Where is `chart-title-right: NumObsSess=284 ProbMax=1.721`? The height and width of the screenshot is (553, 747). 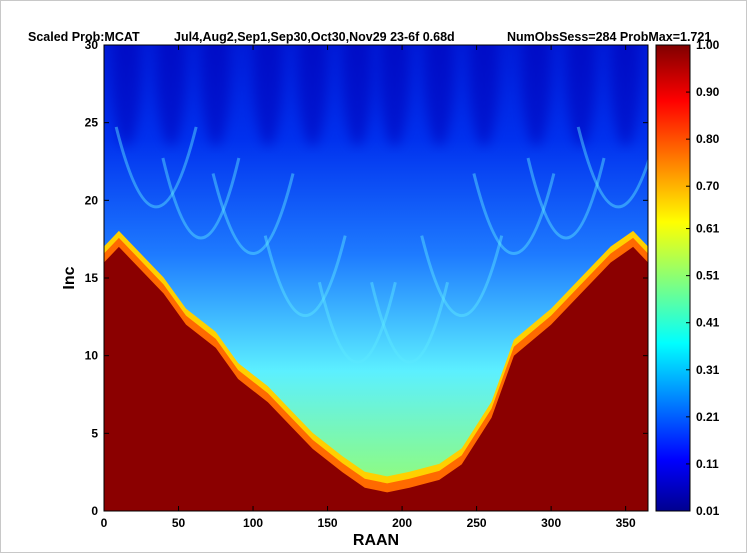
chart-title-right: NumObsSess=284 ProbMax=1.721 is located at coordinates (609, 37).